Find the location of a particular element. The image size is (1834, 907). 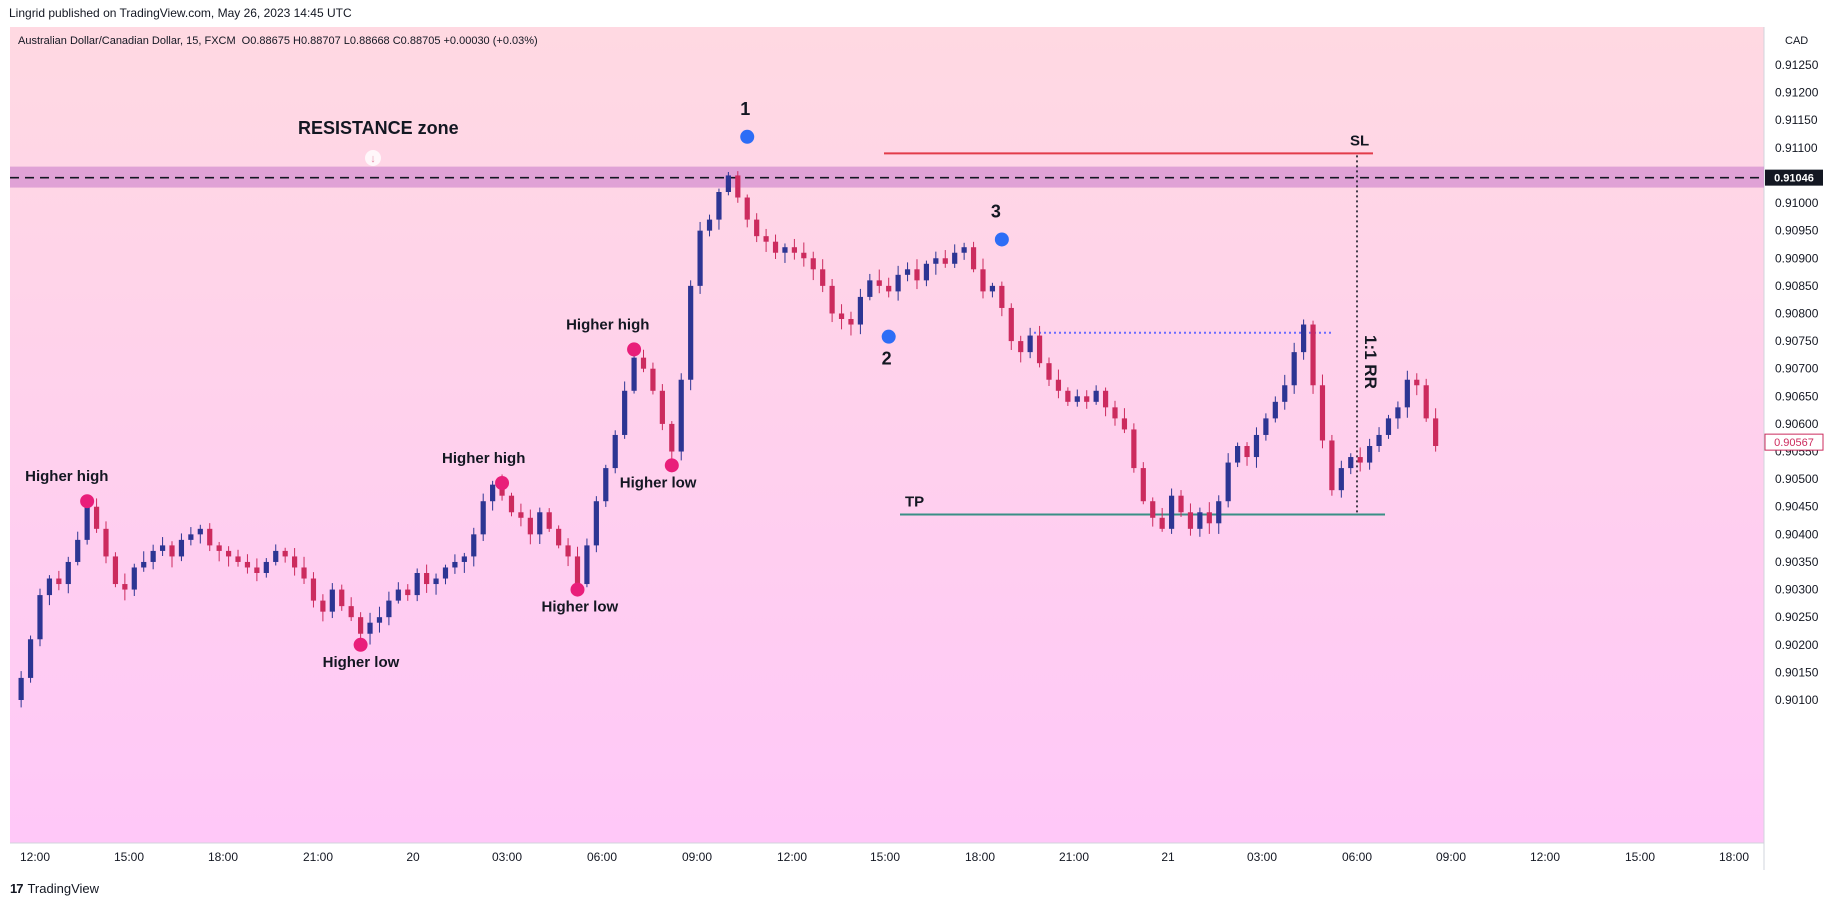

x-tick-label: 20 is located at coordinates (413, 857).